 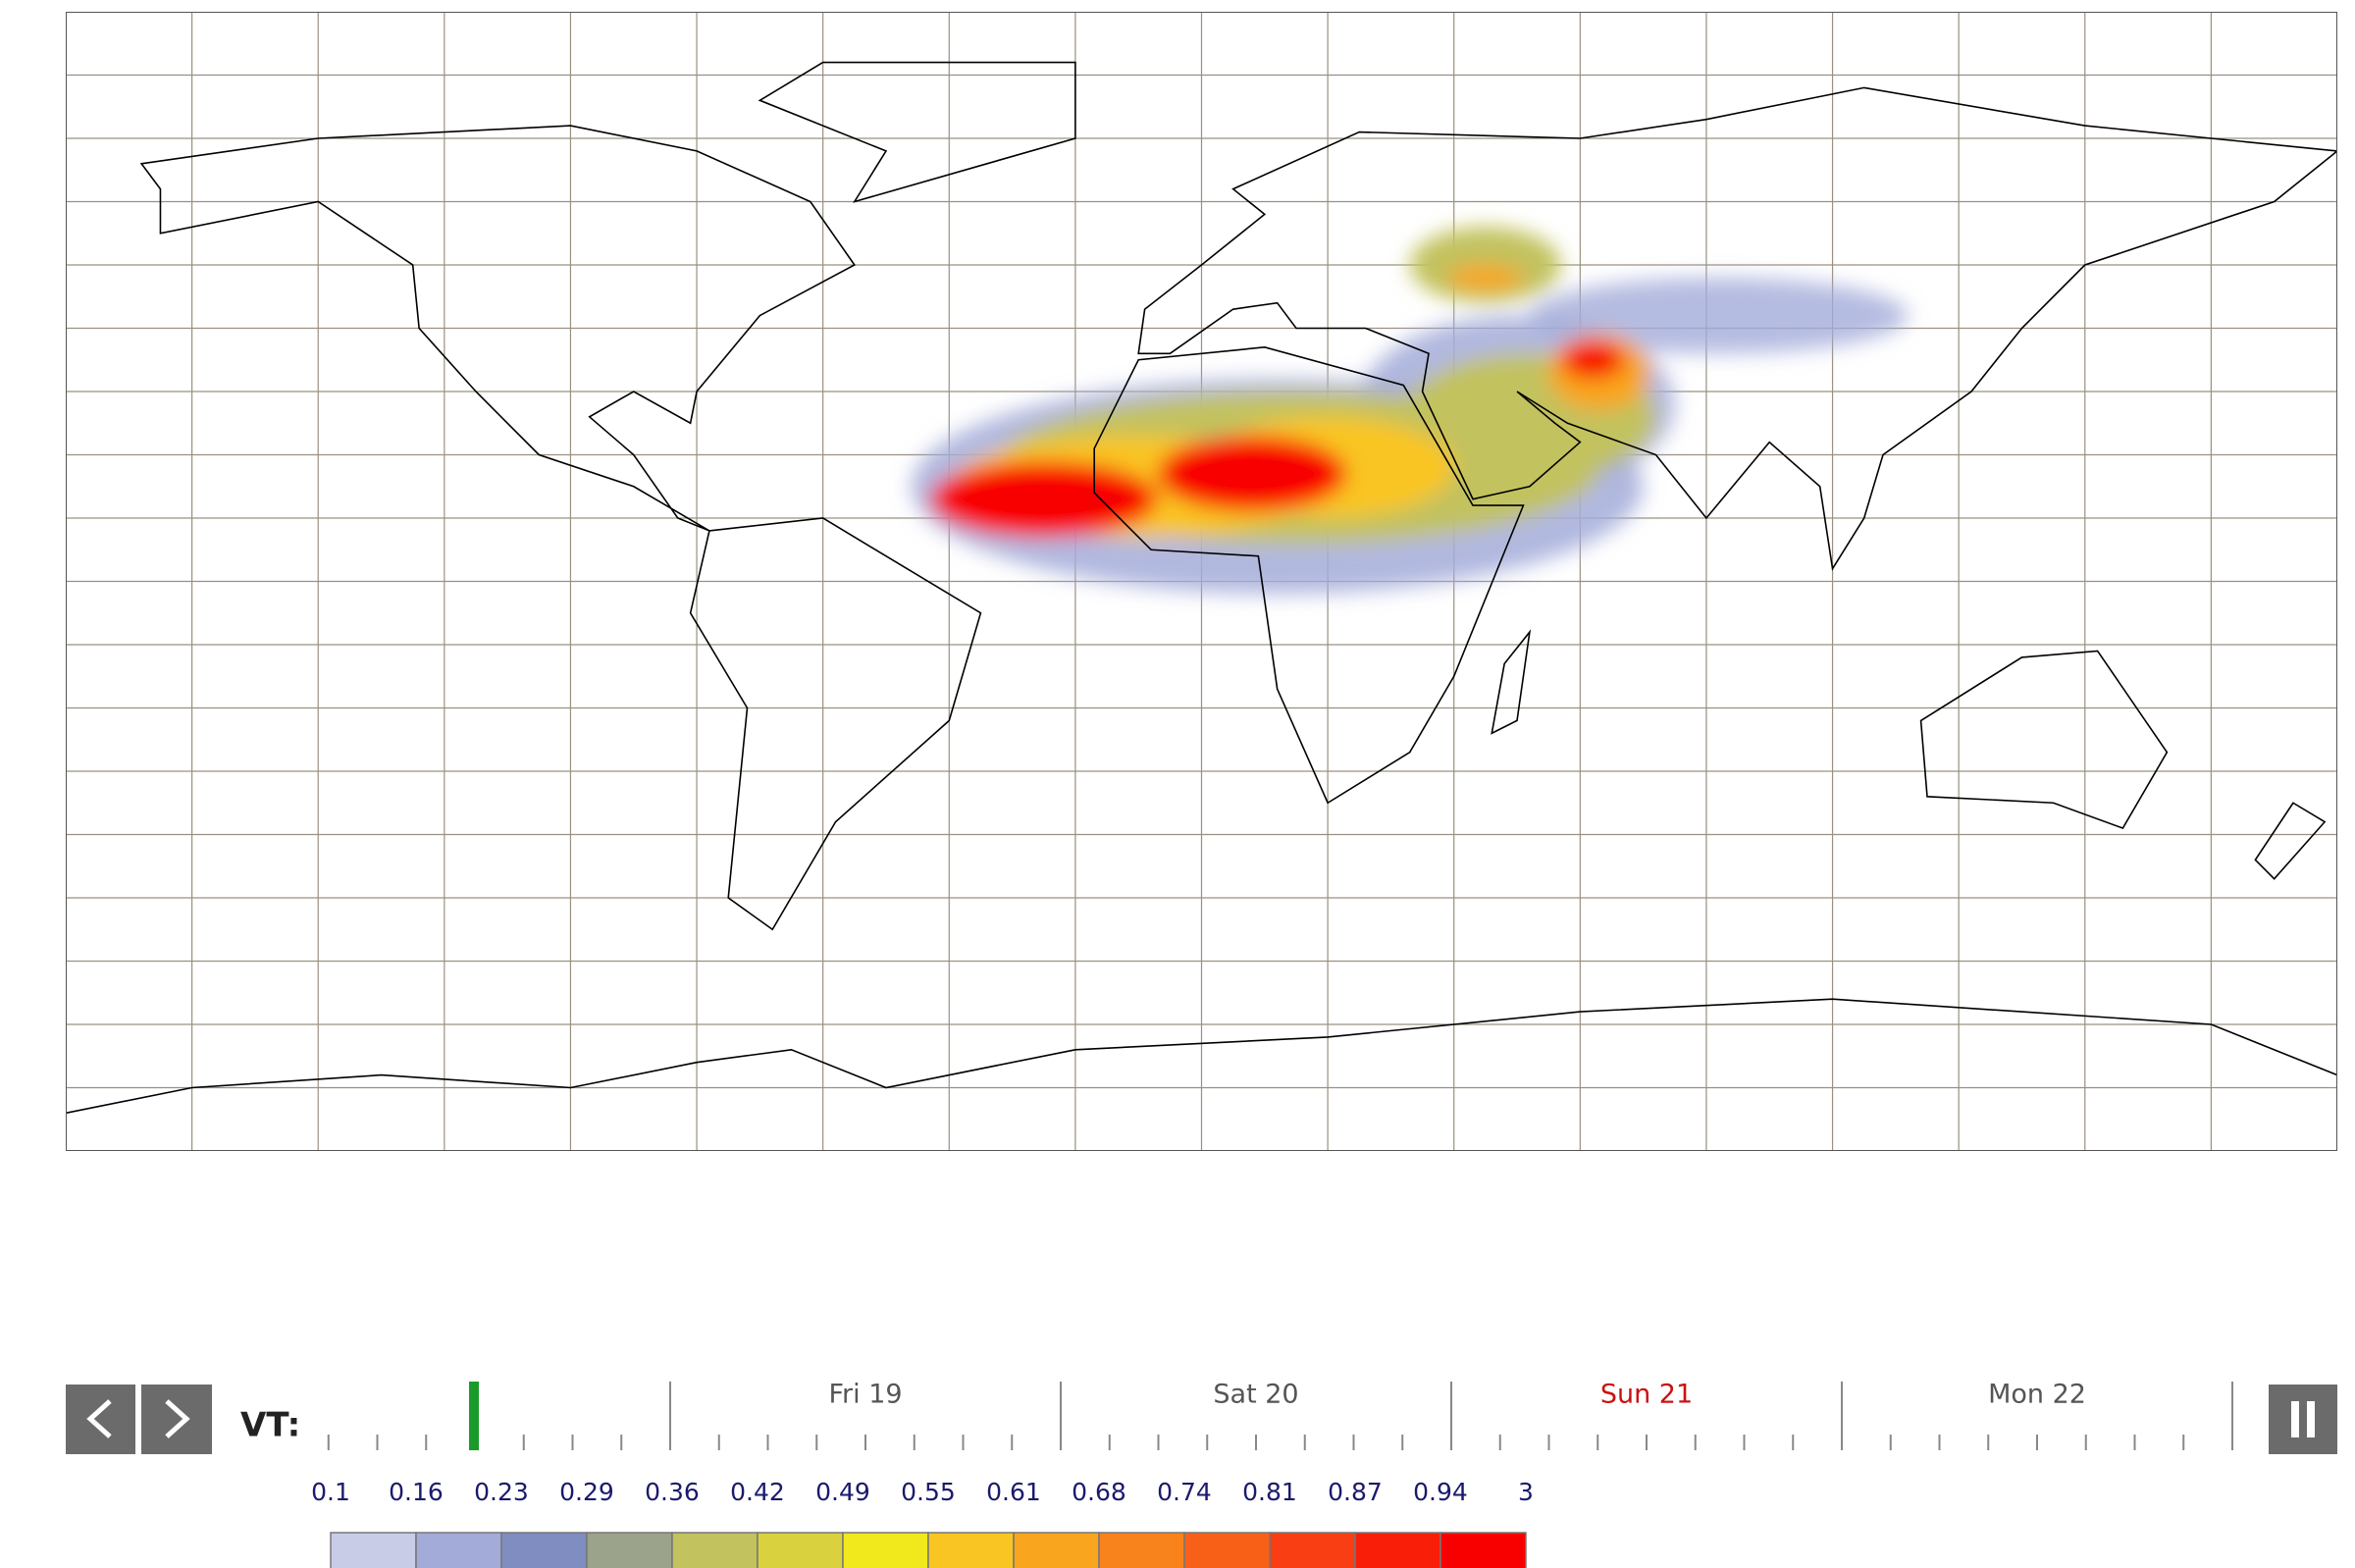 What do you see at coordinates (416, 1492) in the screenshot?
I see `legend-tick-label: 0.16` at bounding box center [416, 1492].